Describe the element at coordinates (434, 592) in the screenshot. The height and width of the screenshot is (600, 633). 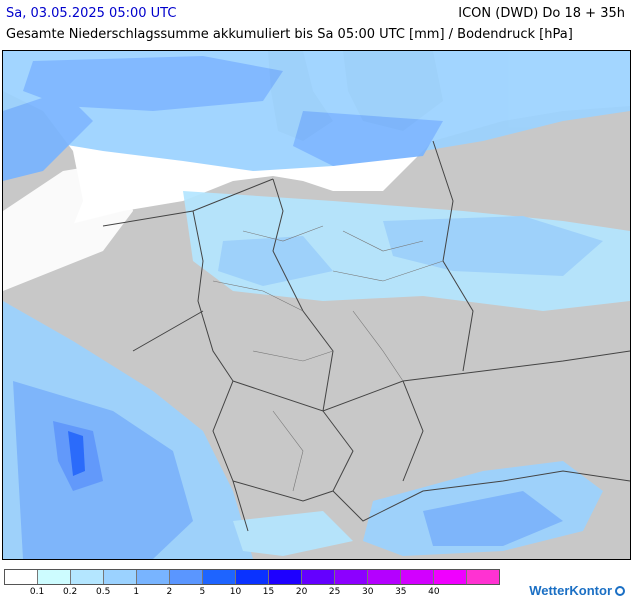
I see `legend-tick-label: 40` at that location.